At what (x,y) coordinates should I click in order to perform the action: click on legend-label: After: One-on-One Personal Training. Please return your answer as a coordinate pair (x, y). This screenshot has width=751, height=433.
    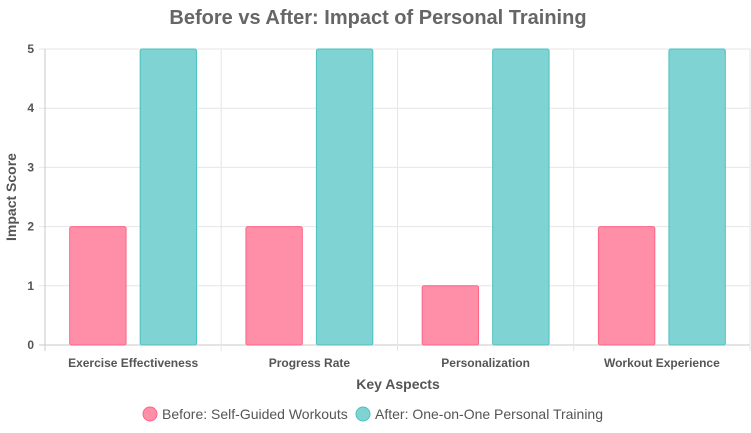
    Looking at the image, I should click on (489, 414).